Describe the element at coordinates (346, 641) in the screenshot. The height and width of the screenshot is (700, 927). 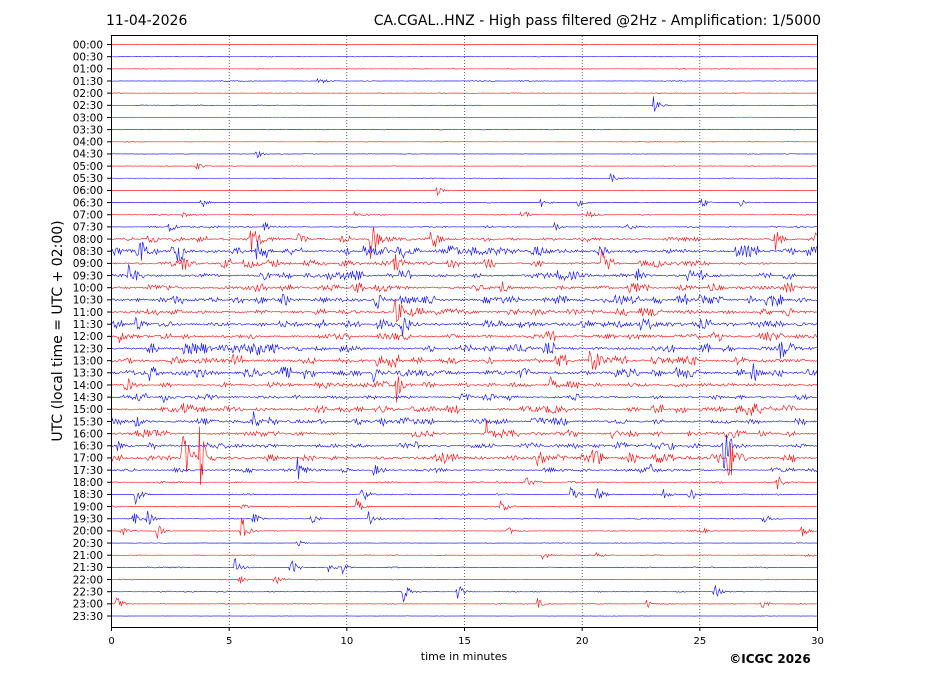
I see `x-tick-label: 10` at that location.